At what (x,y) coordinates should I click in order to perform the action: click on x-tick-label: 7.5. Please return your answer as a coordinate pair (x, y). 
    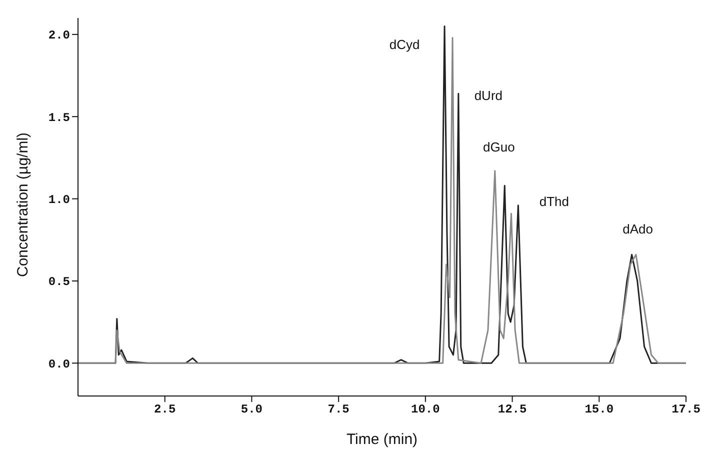
    Looking at the image, I should click on (339, 409).